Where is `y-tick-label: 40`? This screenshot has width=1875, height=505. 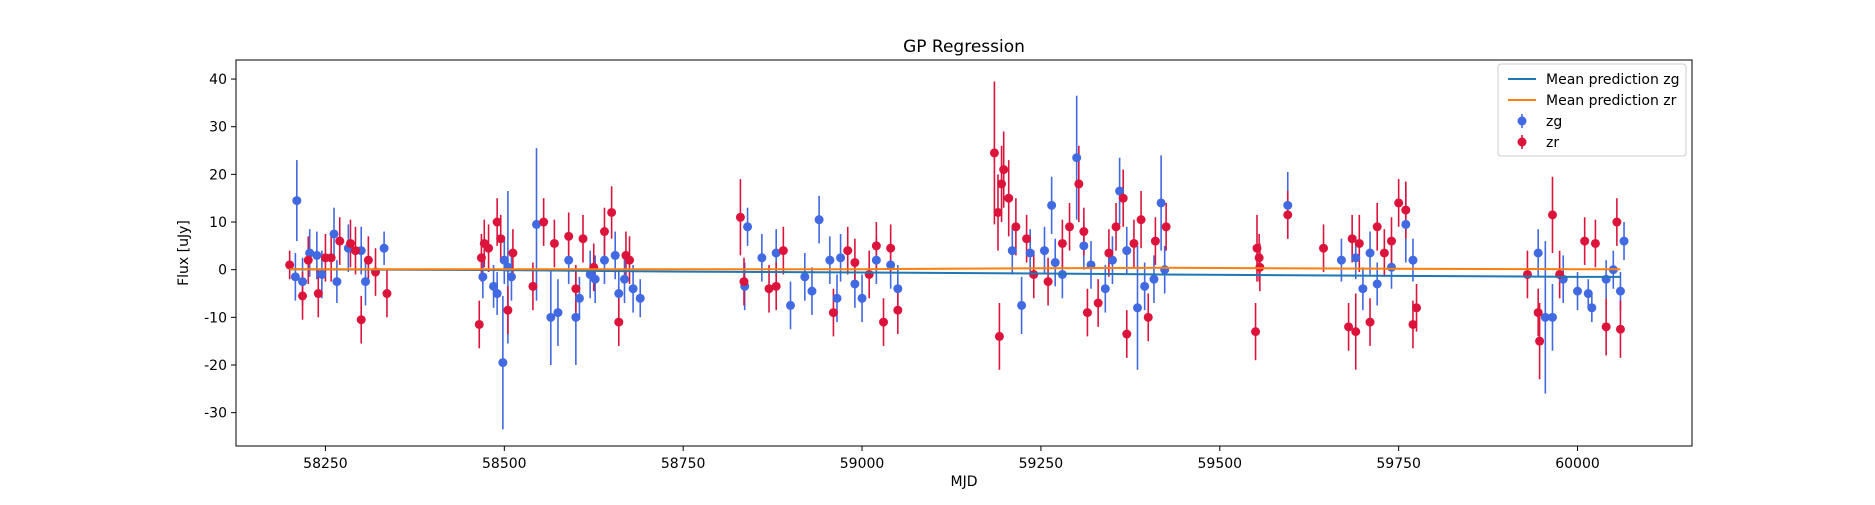
y-tick-label: 40 is located at coordinates (218, 80).